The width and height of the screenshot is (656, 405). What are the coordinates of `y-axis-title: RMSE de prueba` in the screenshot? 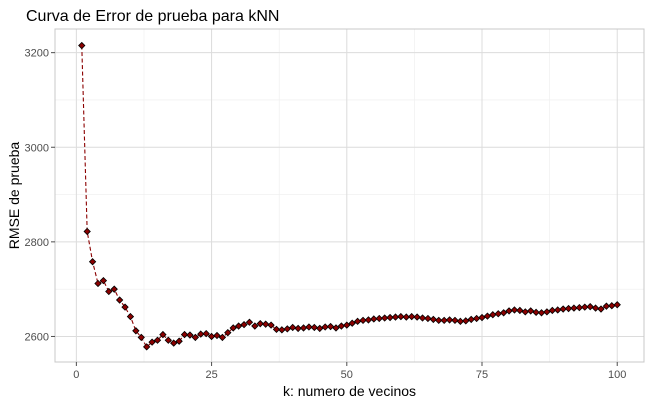 It's located at (14, 196).